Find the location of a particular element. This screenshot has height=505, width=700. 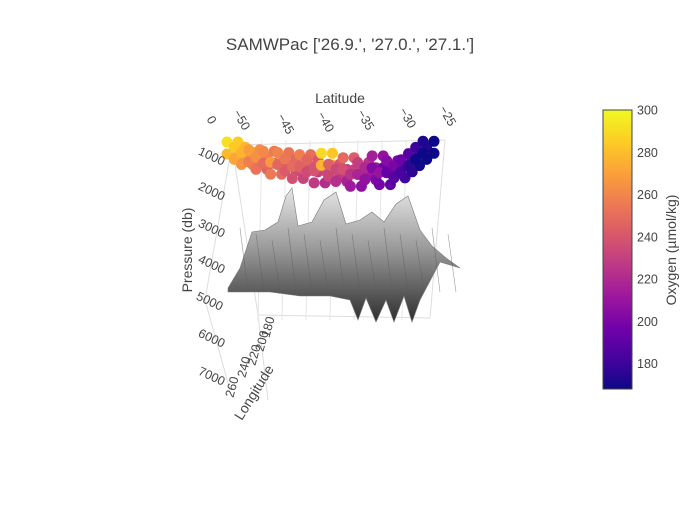

colorbar-gradient is located at coordinates (617, 249).